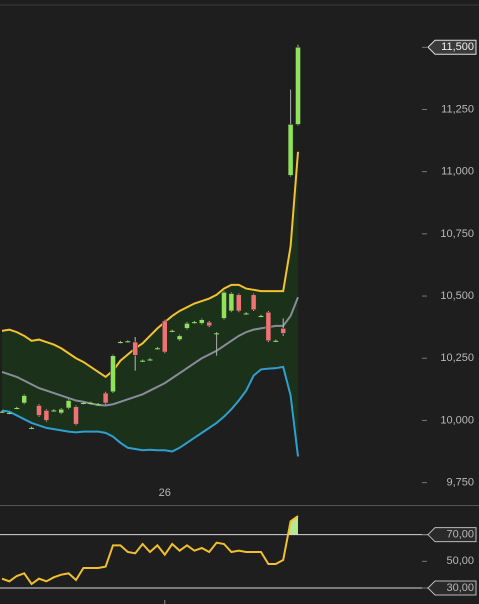 The height and width of the screenshot is (604, 479). I want to click on y-tick-label: 9,750, so click(460, 483).